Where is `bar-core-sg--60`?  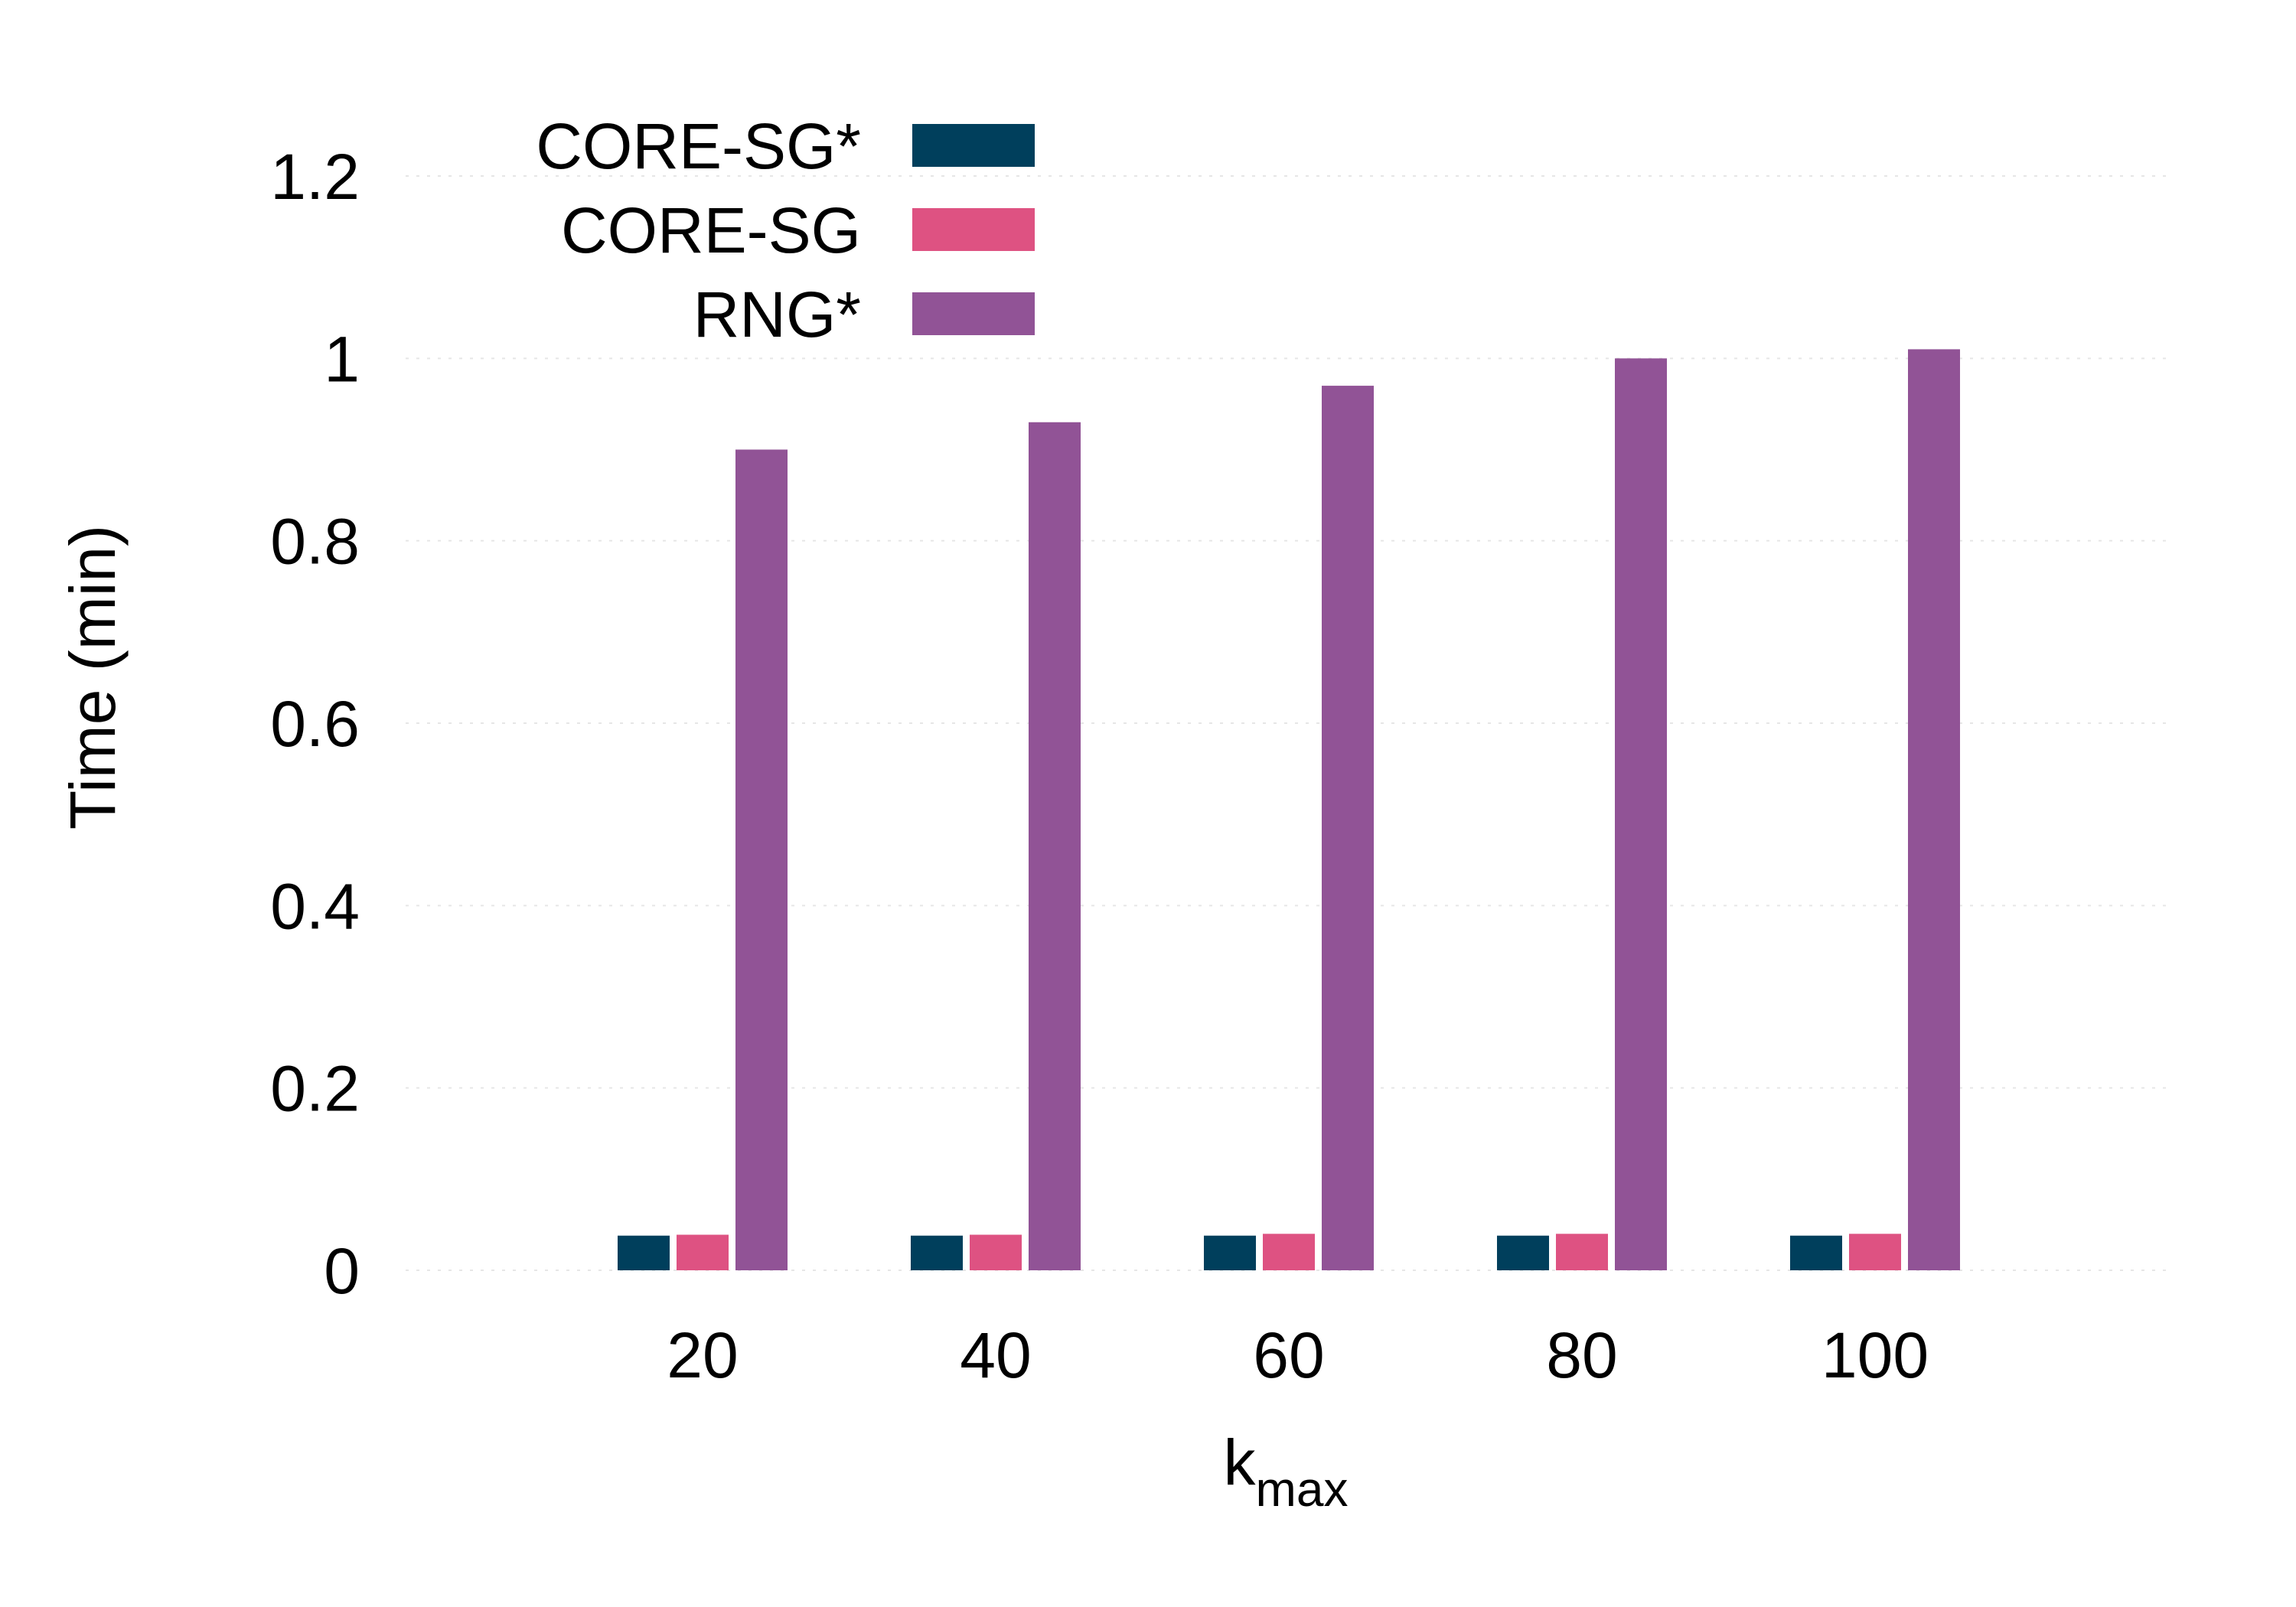 bar-core-sg--60 is located at coordinates (1230, 1252).